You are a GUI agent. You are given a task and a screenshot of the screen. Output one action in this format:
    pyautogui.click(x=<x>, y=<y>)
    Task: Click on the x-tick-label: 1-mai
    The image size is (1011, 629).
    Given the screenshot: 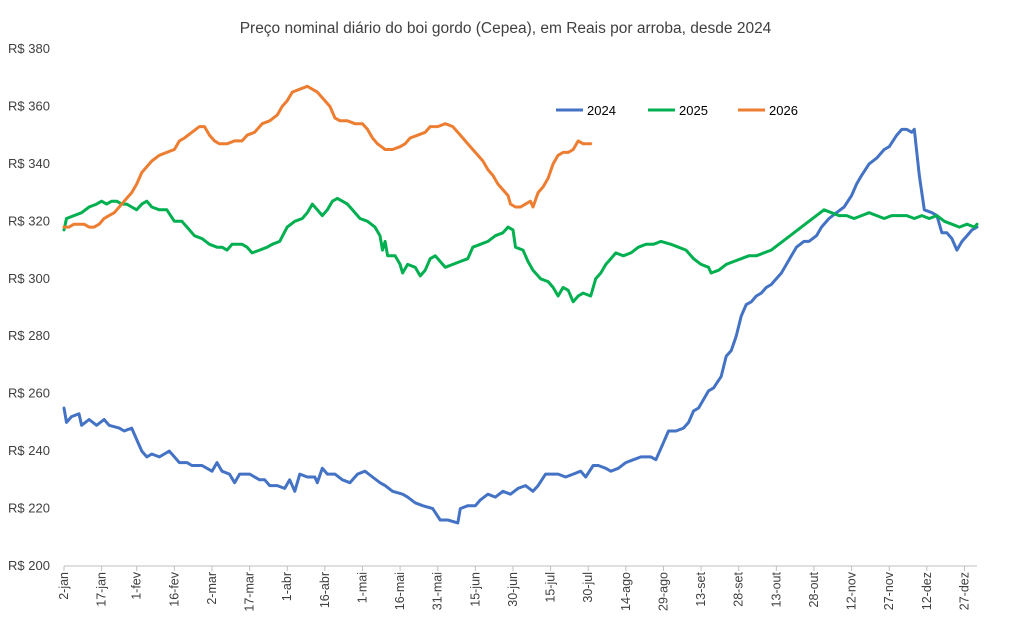 What is the action you would take?
    pyautogui.click(x=362, y=587)
    